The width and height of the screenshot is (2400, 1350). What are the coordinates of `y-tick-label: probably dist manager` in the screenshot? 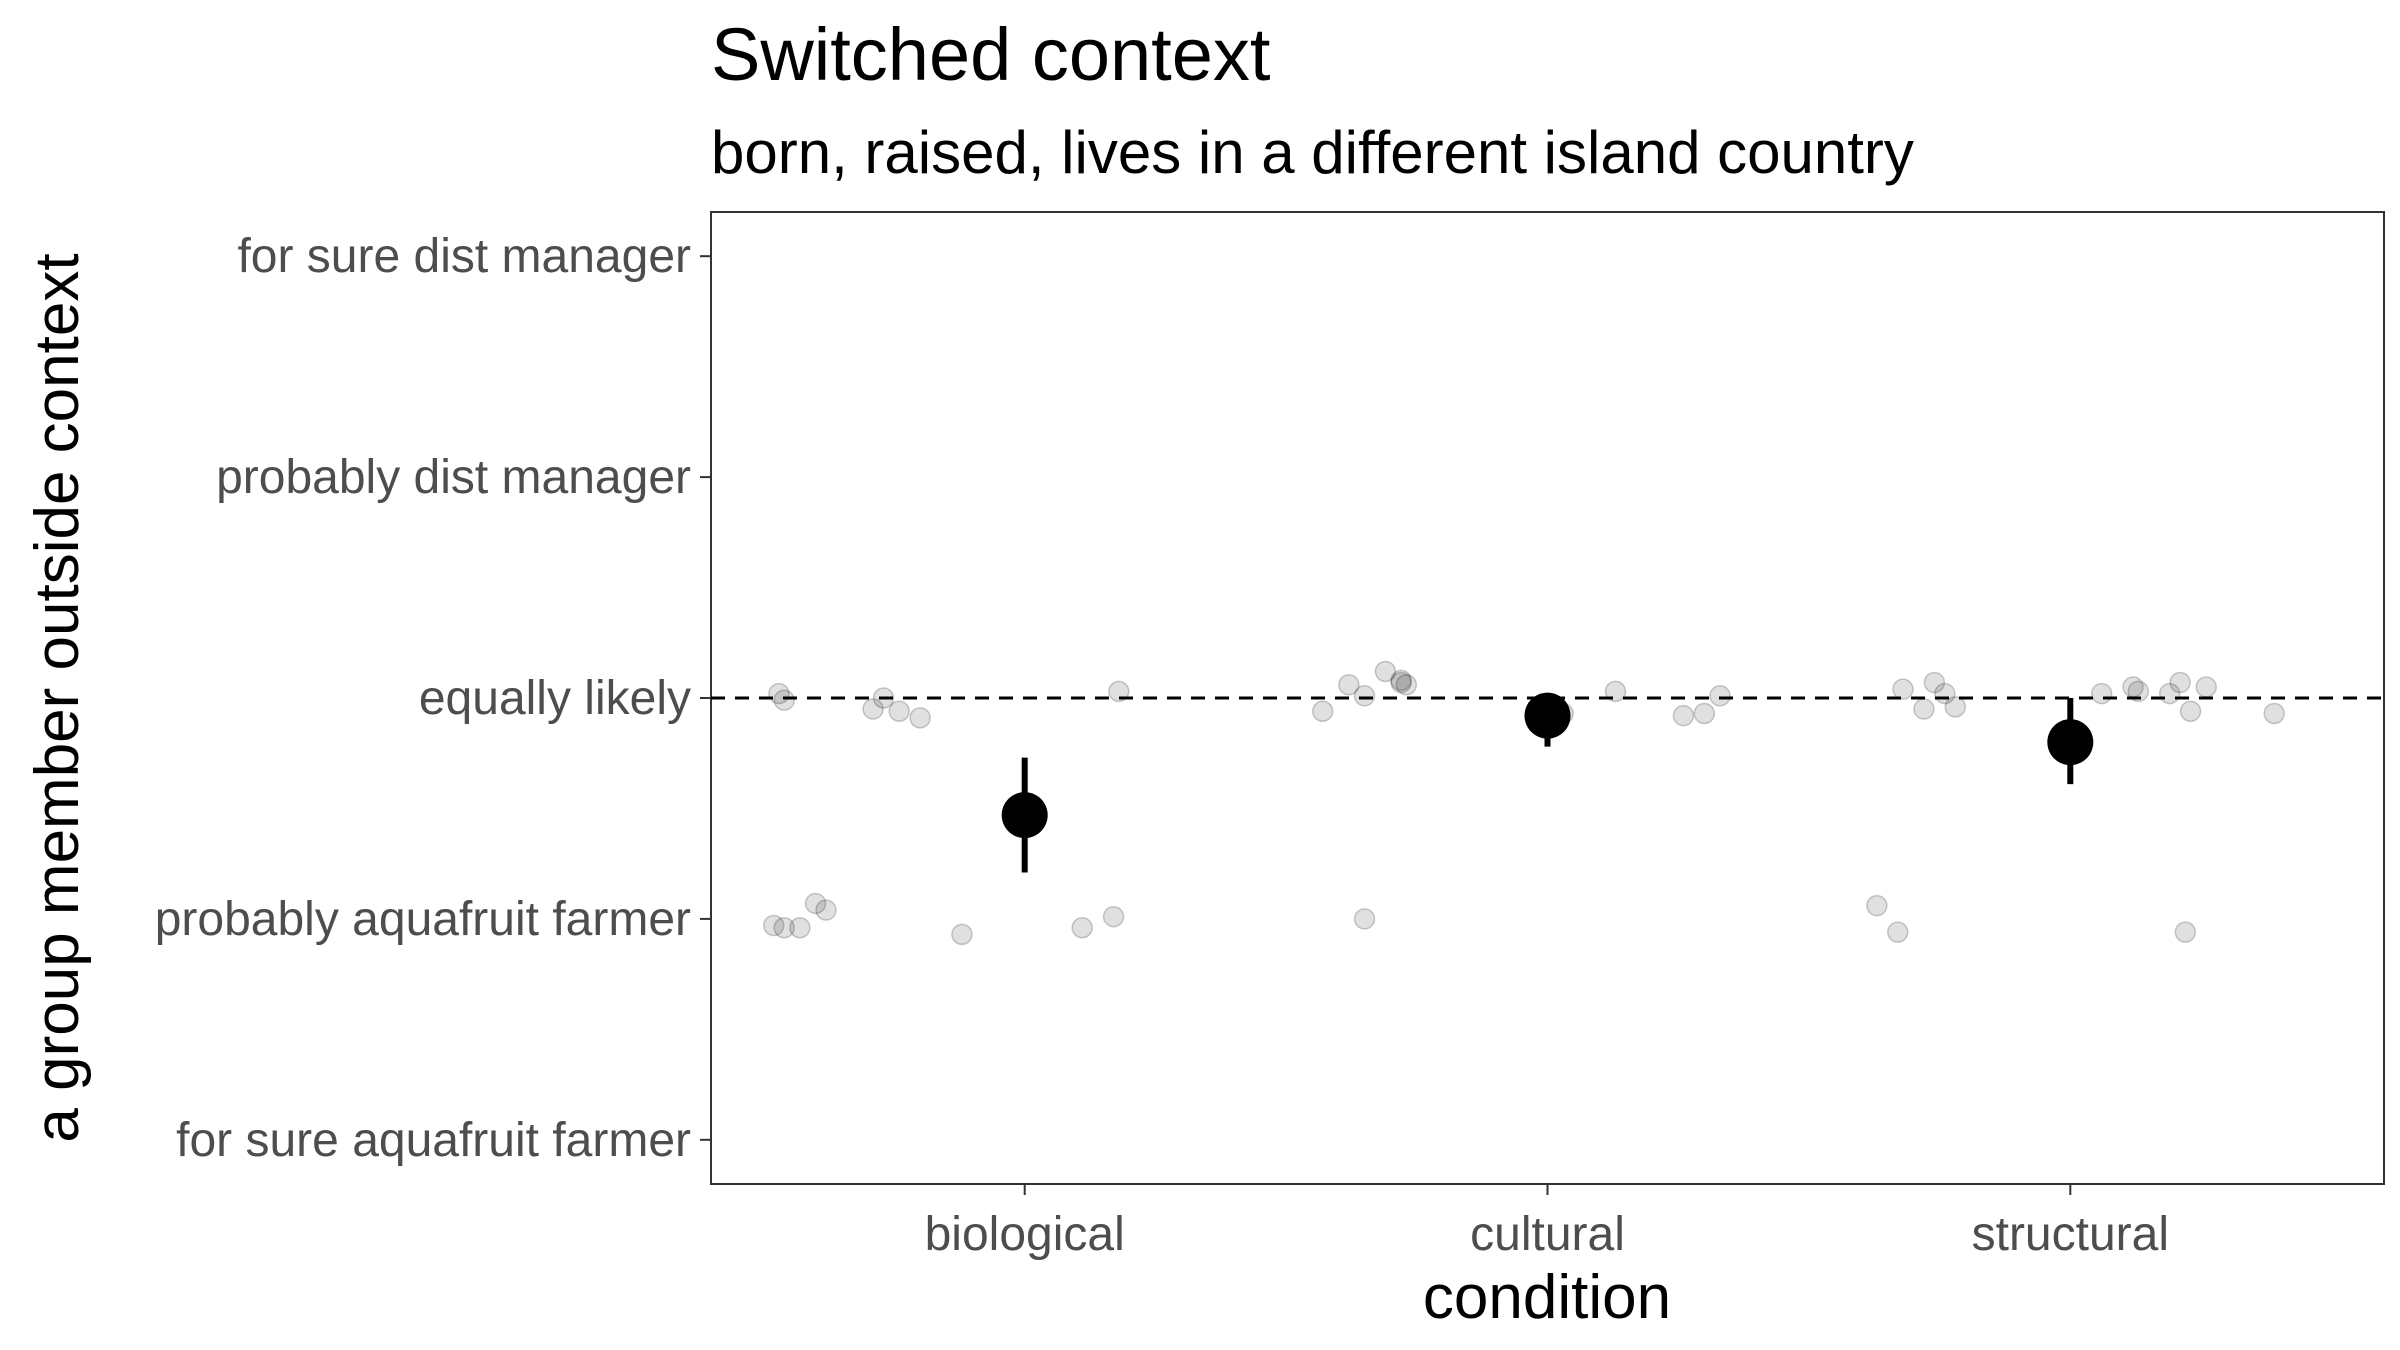 It's located at (453, 477).